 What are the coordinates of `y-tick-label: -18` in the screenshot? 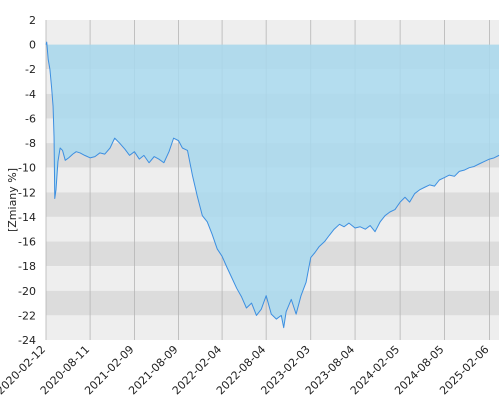 It's located at (27, 266).